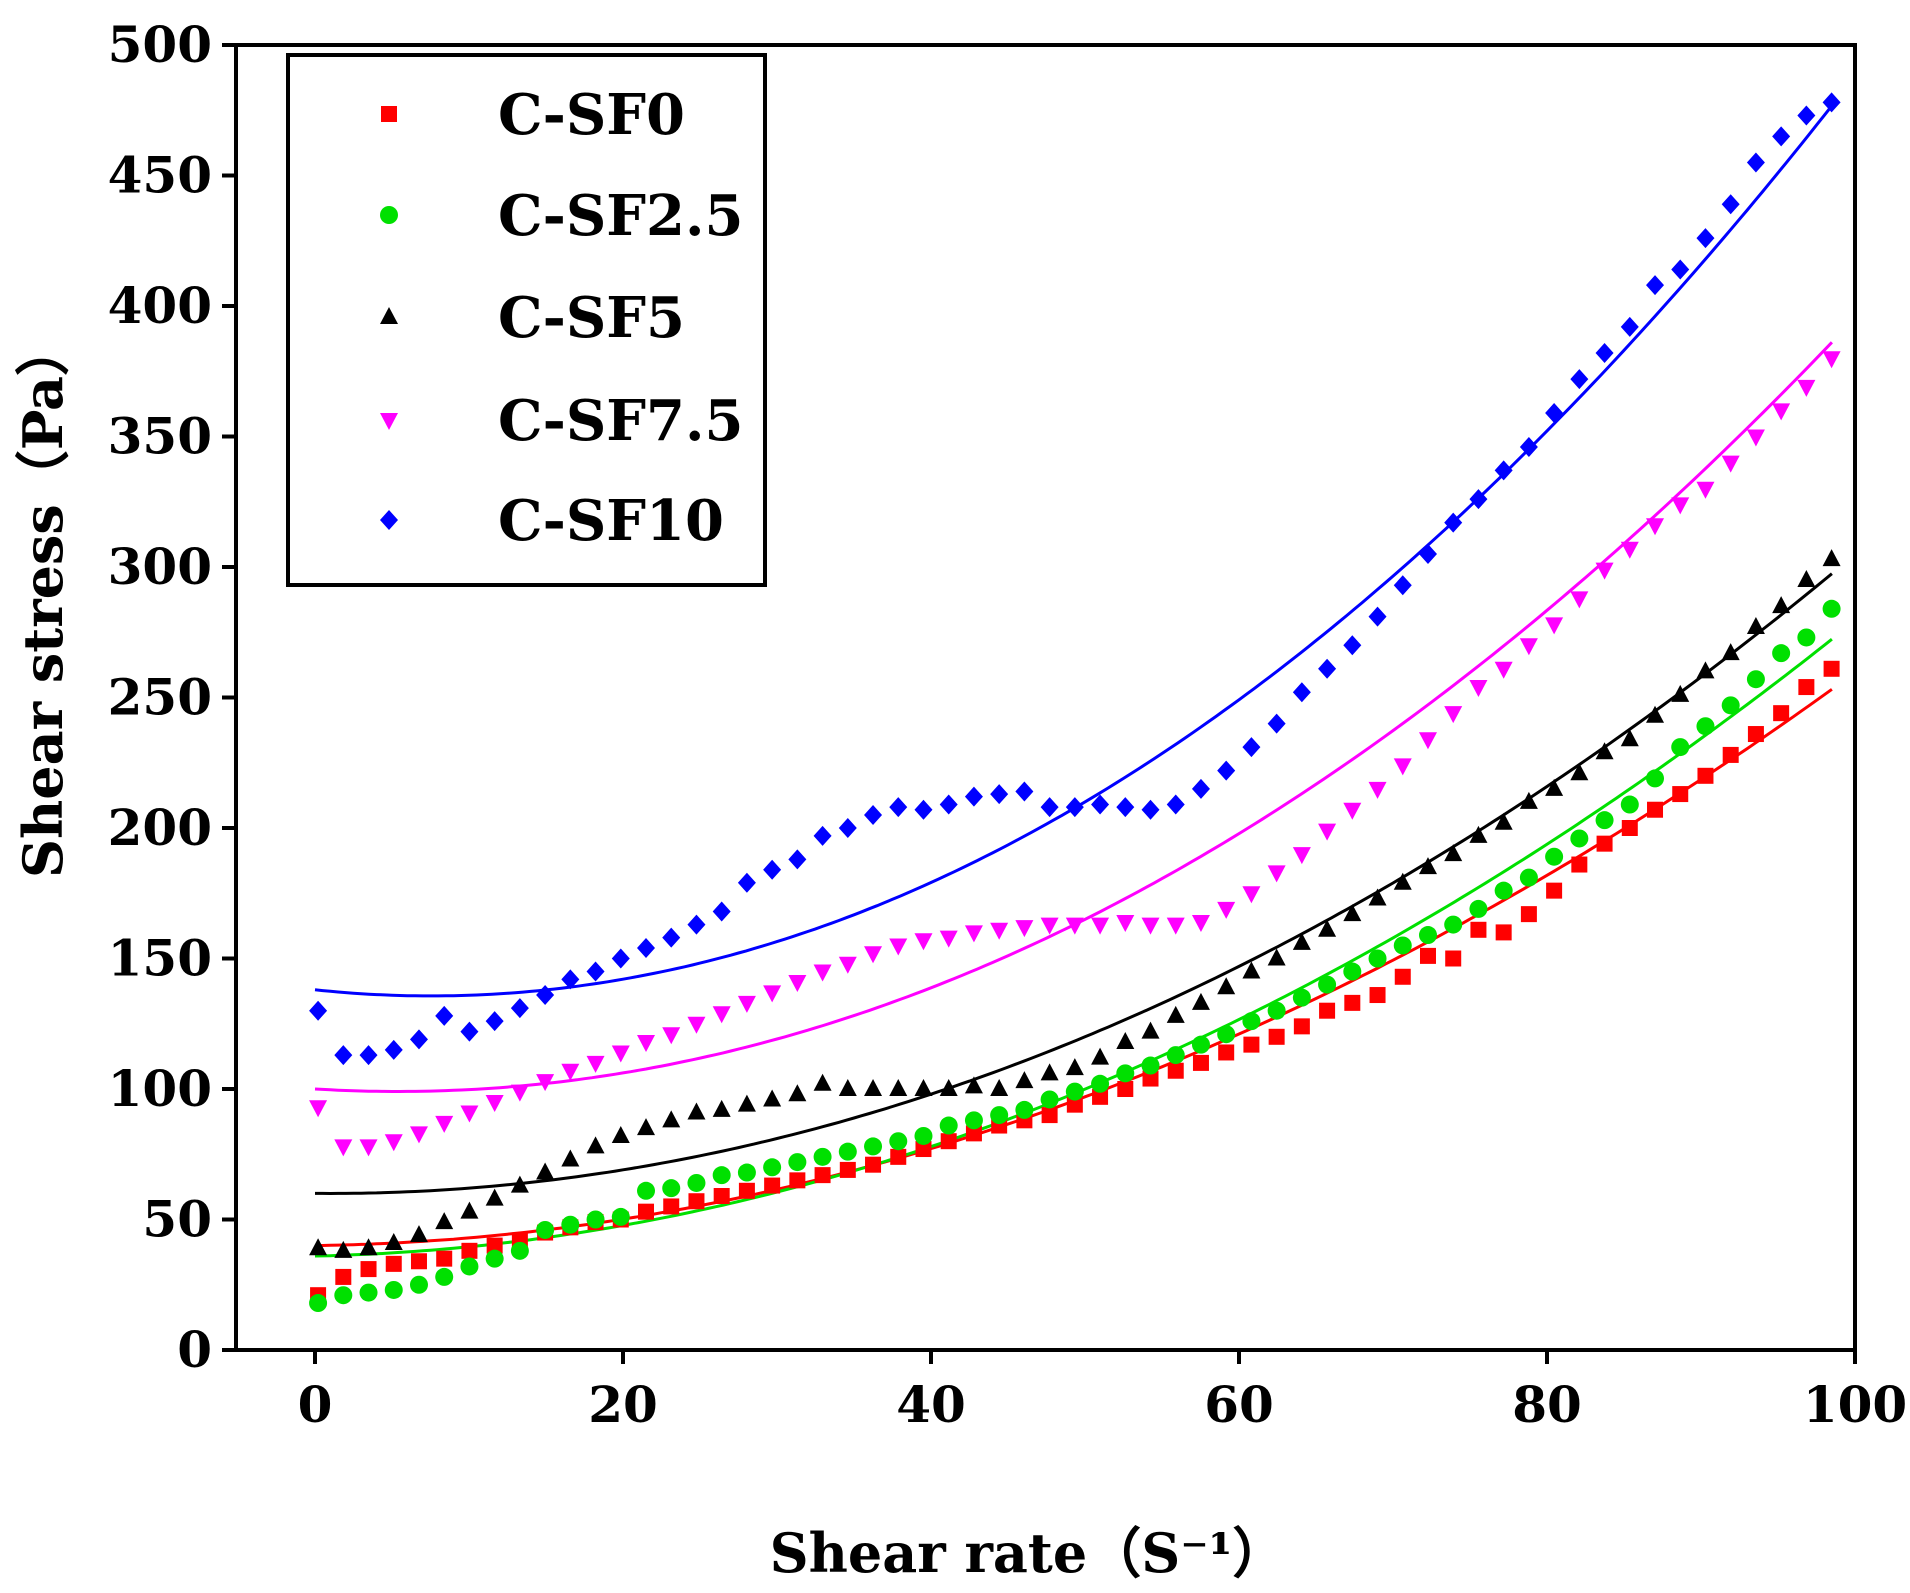 Image resolution: width=1910 pixels, height=1593 pixels. Describe the element at coordinates (160, 958) in the screenshot. I see `y-tick-label: 150` at that location.